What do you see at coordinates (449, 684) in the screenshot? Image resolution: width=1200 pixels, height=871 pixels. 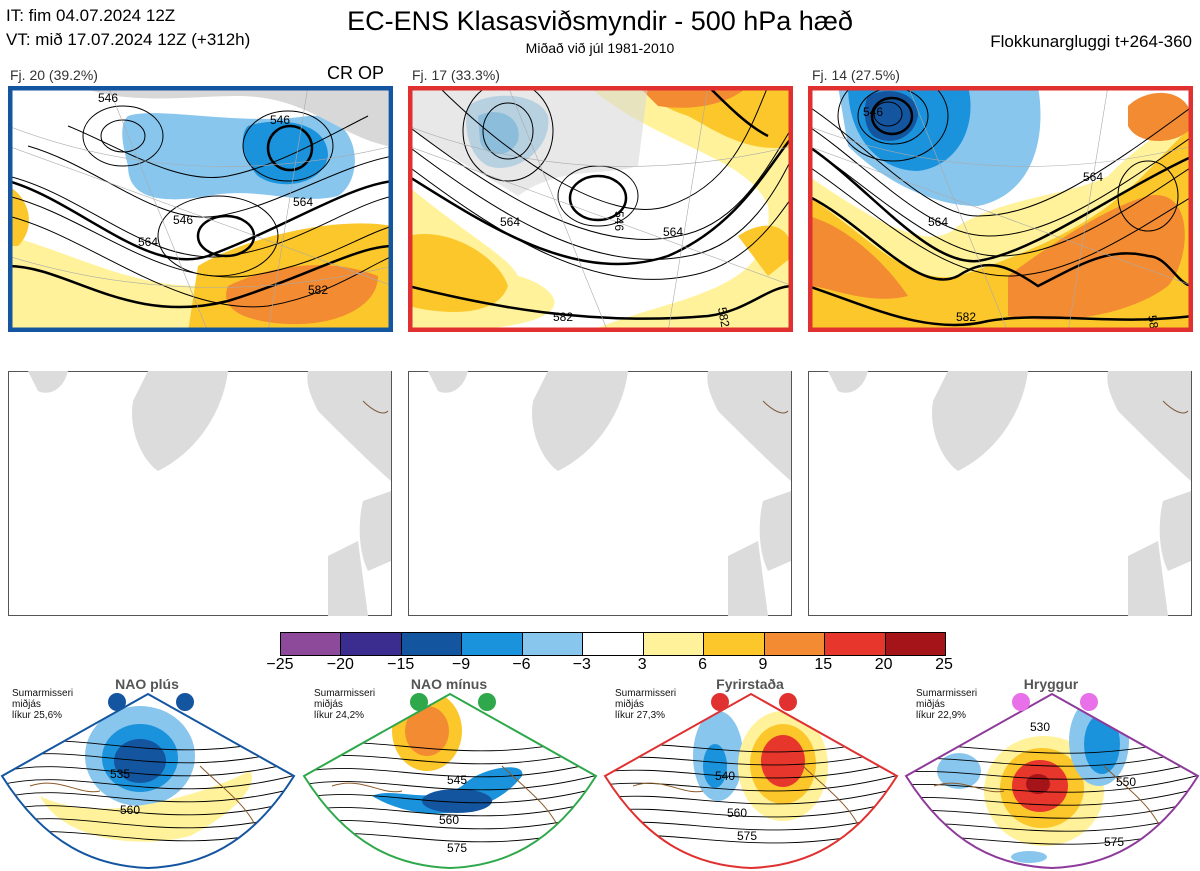 I see `regime-name: NAO mínus` at bounding box center [449, 684].